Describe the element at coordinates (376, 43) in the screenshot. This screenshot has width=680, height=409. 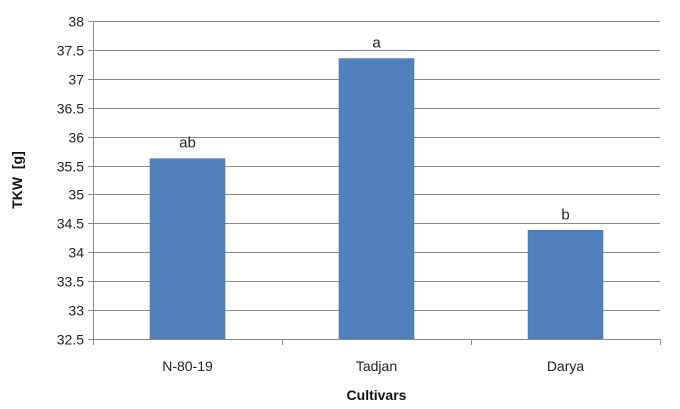
I see `bar-data-label: a` at that location.